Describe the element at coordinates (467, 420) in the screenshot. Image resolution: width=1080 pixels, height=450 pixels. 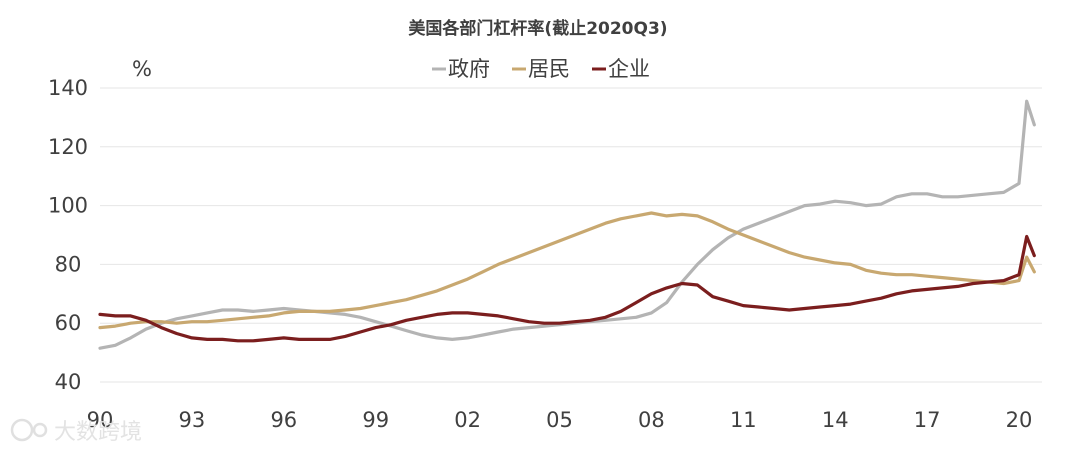
I see `x-tick-label: 02` at that location.